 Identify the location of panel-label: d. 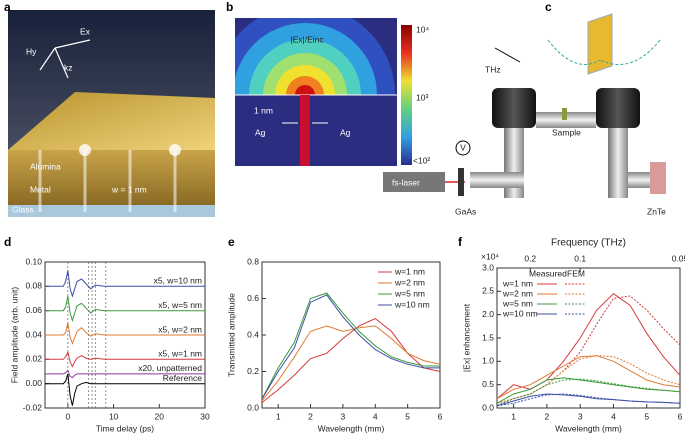
(7, 242).